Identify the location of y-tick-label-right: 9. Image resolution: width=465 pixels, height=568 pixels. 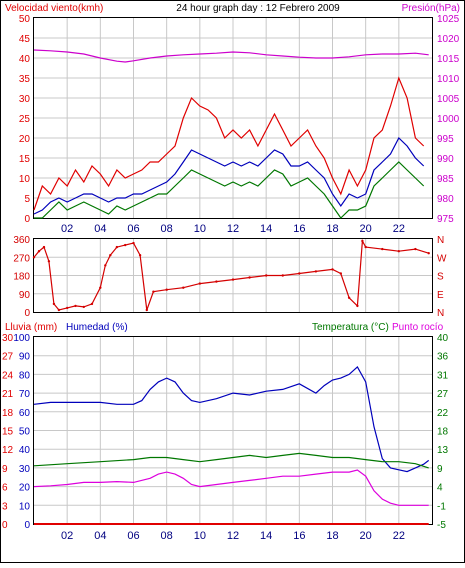
(440, 469).